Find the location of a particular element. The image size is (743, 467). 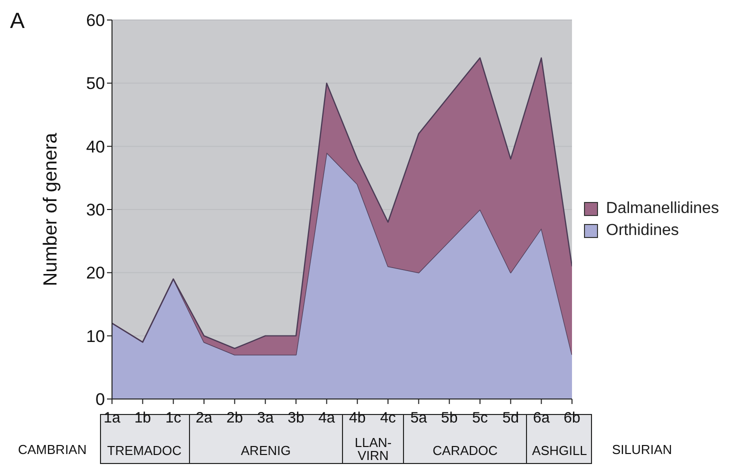

x-tick-label: 1a is located at coordinates (112, 418).